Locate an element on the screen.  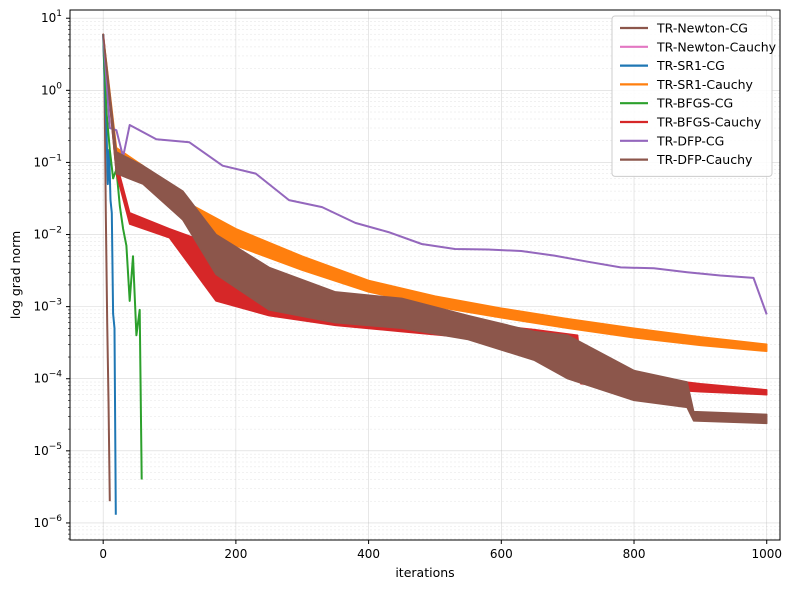
legend-label: TR-SR1-Cauchy is located at coordinates (705, 84).